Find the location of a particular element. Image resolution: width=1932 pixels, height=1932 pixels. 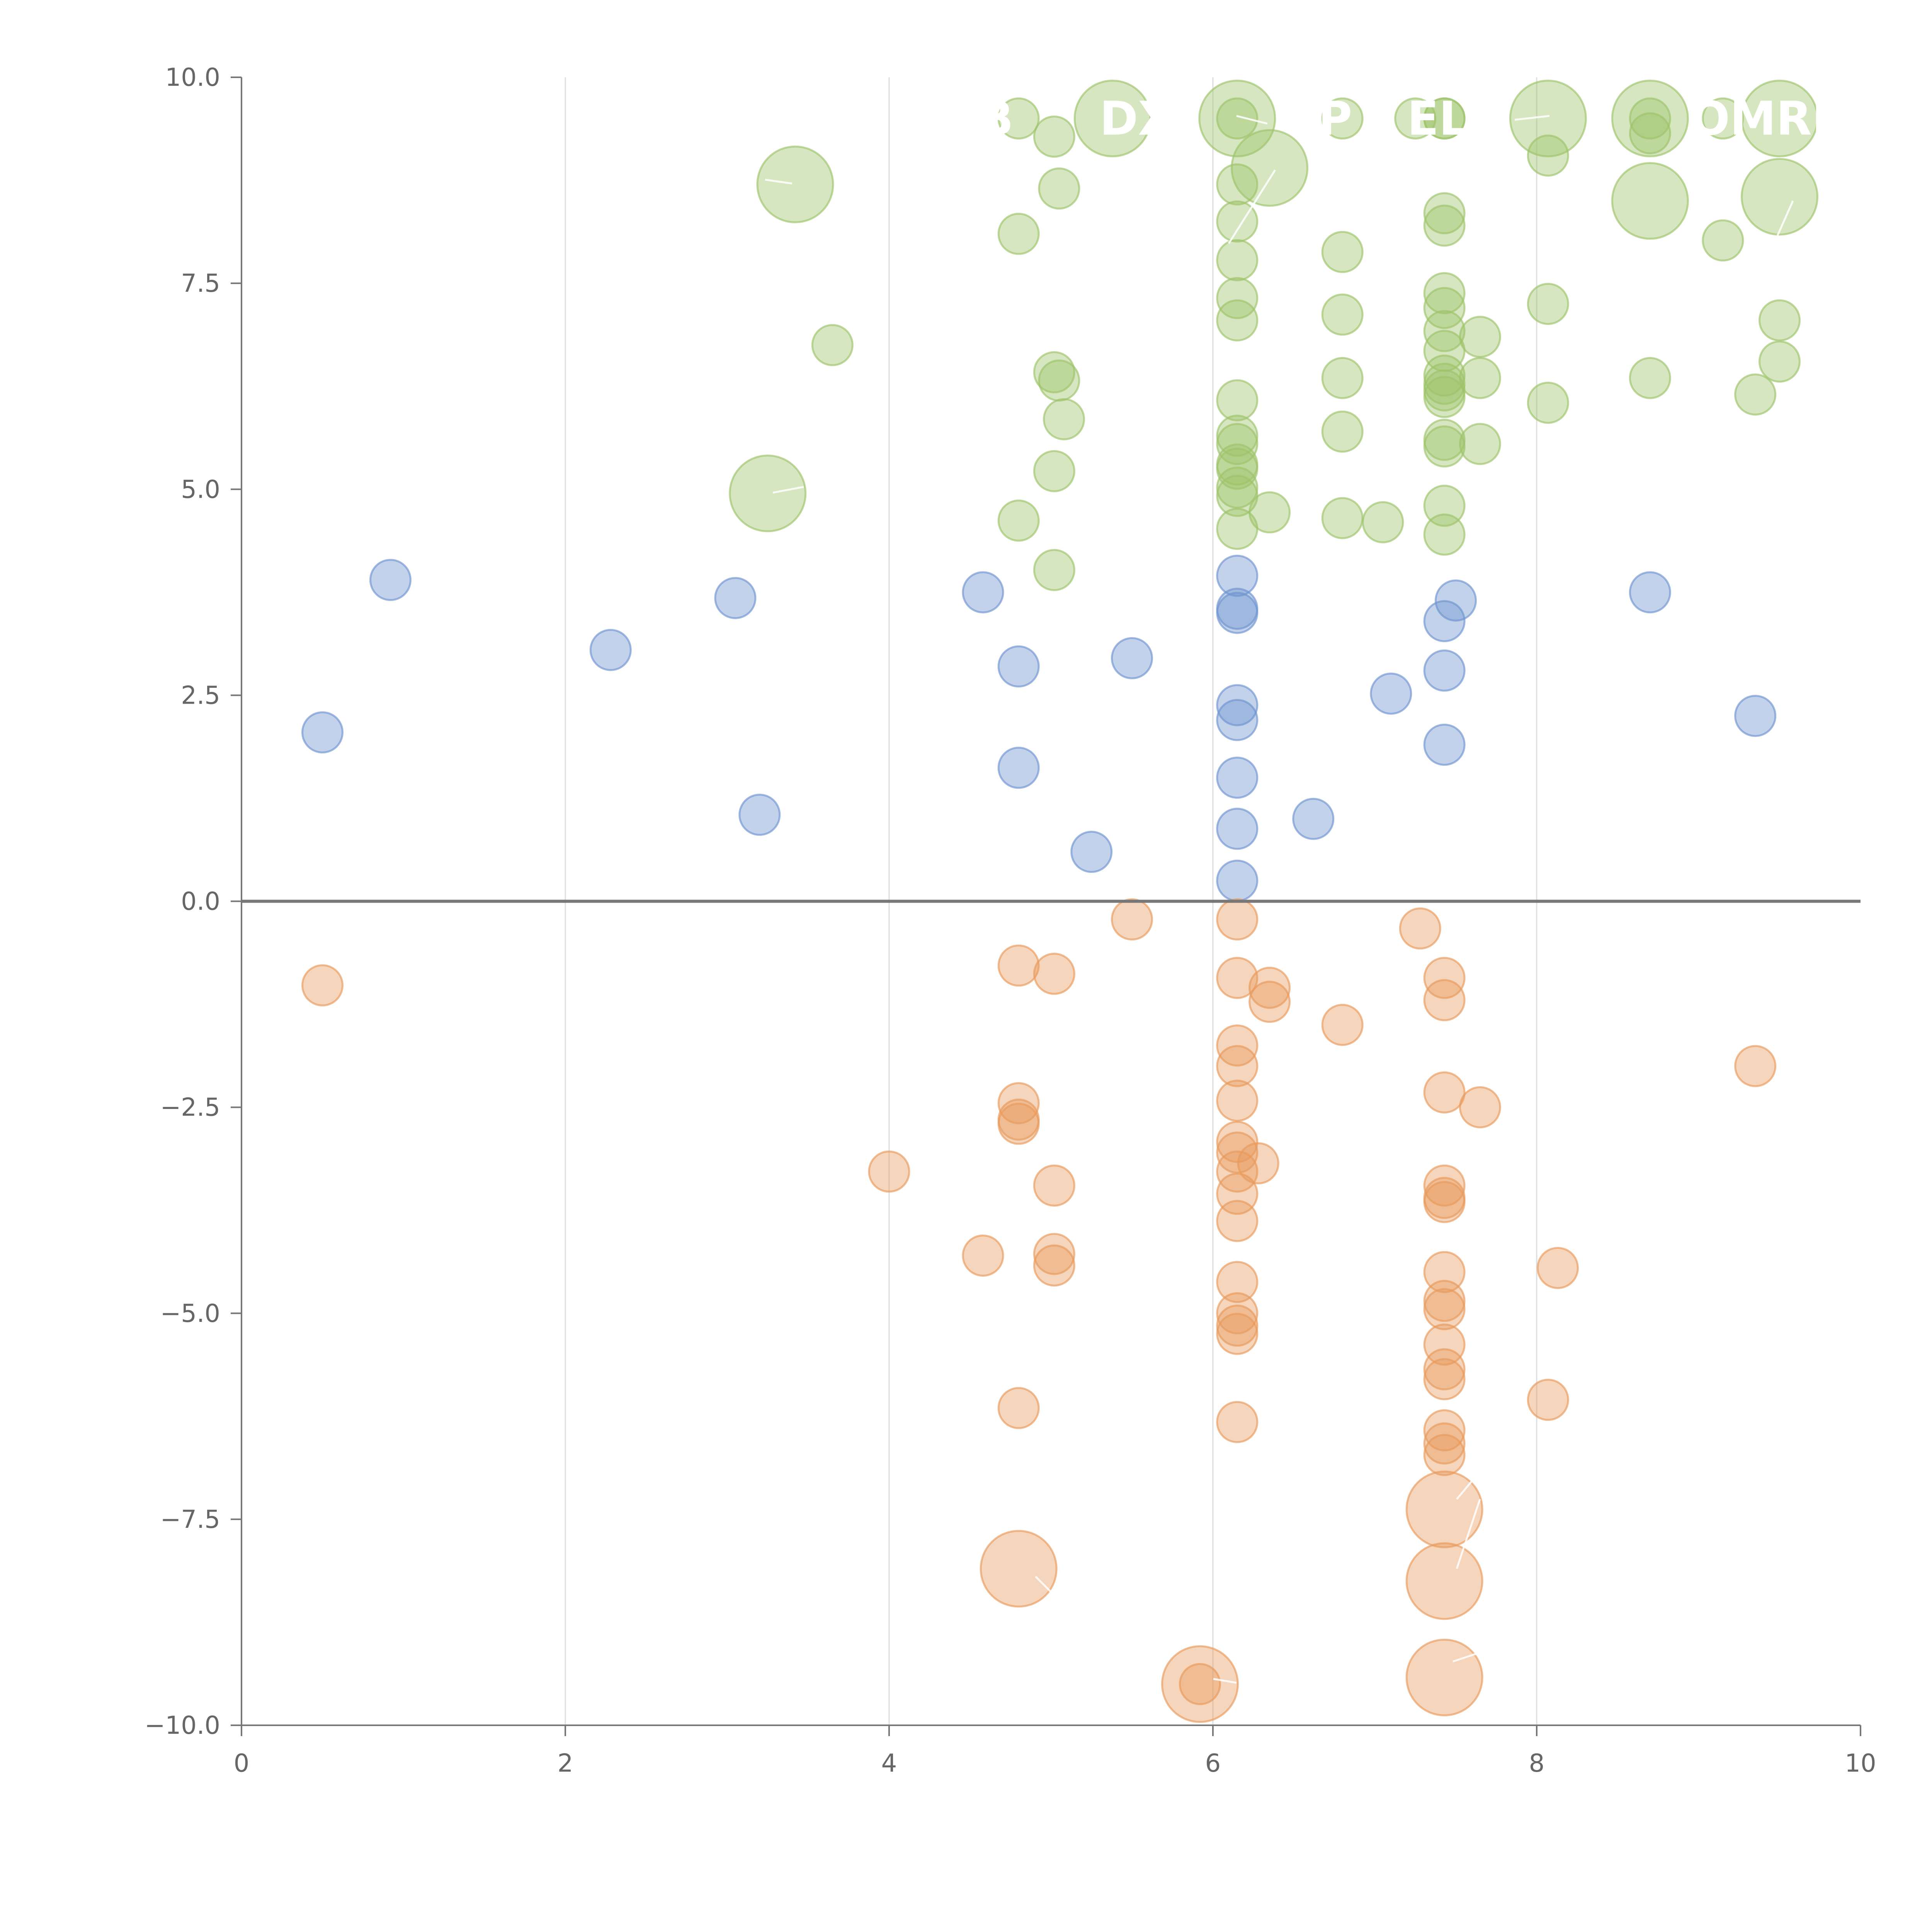

y-tick-label: −10.0 is located at coordinates (183, 1726).